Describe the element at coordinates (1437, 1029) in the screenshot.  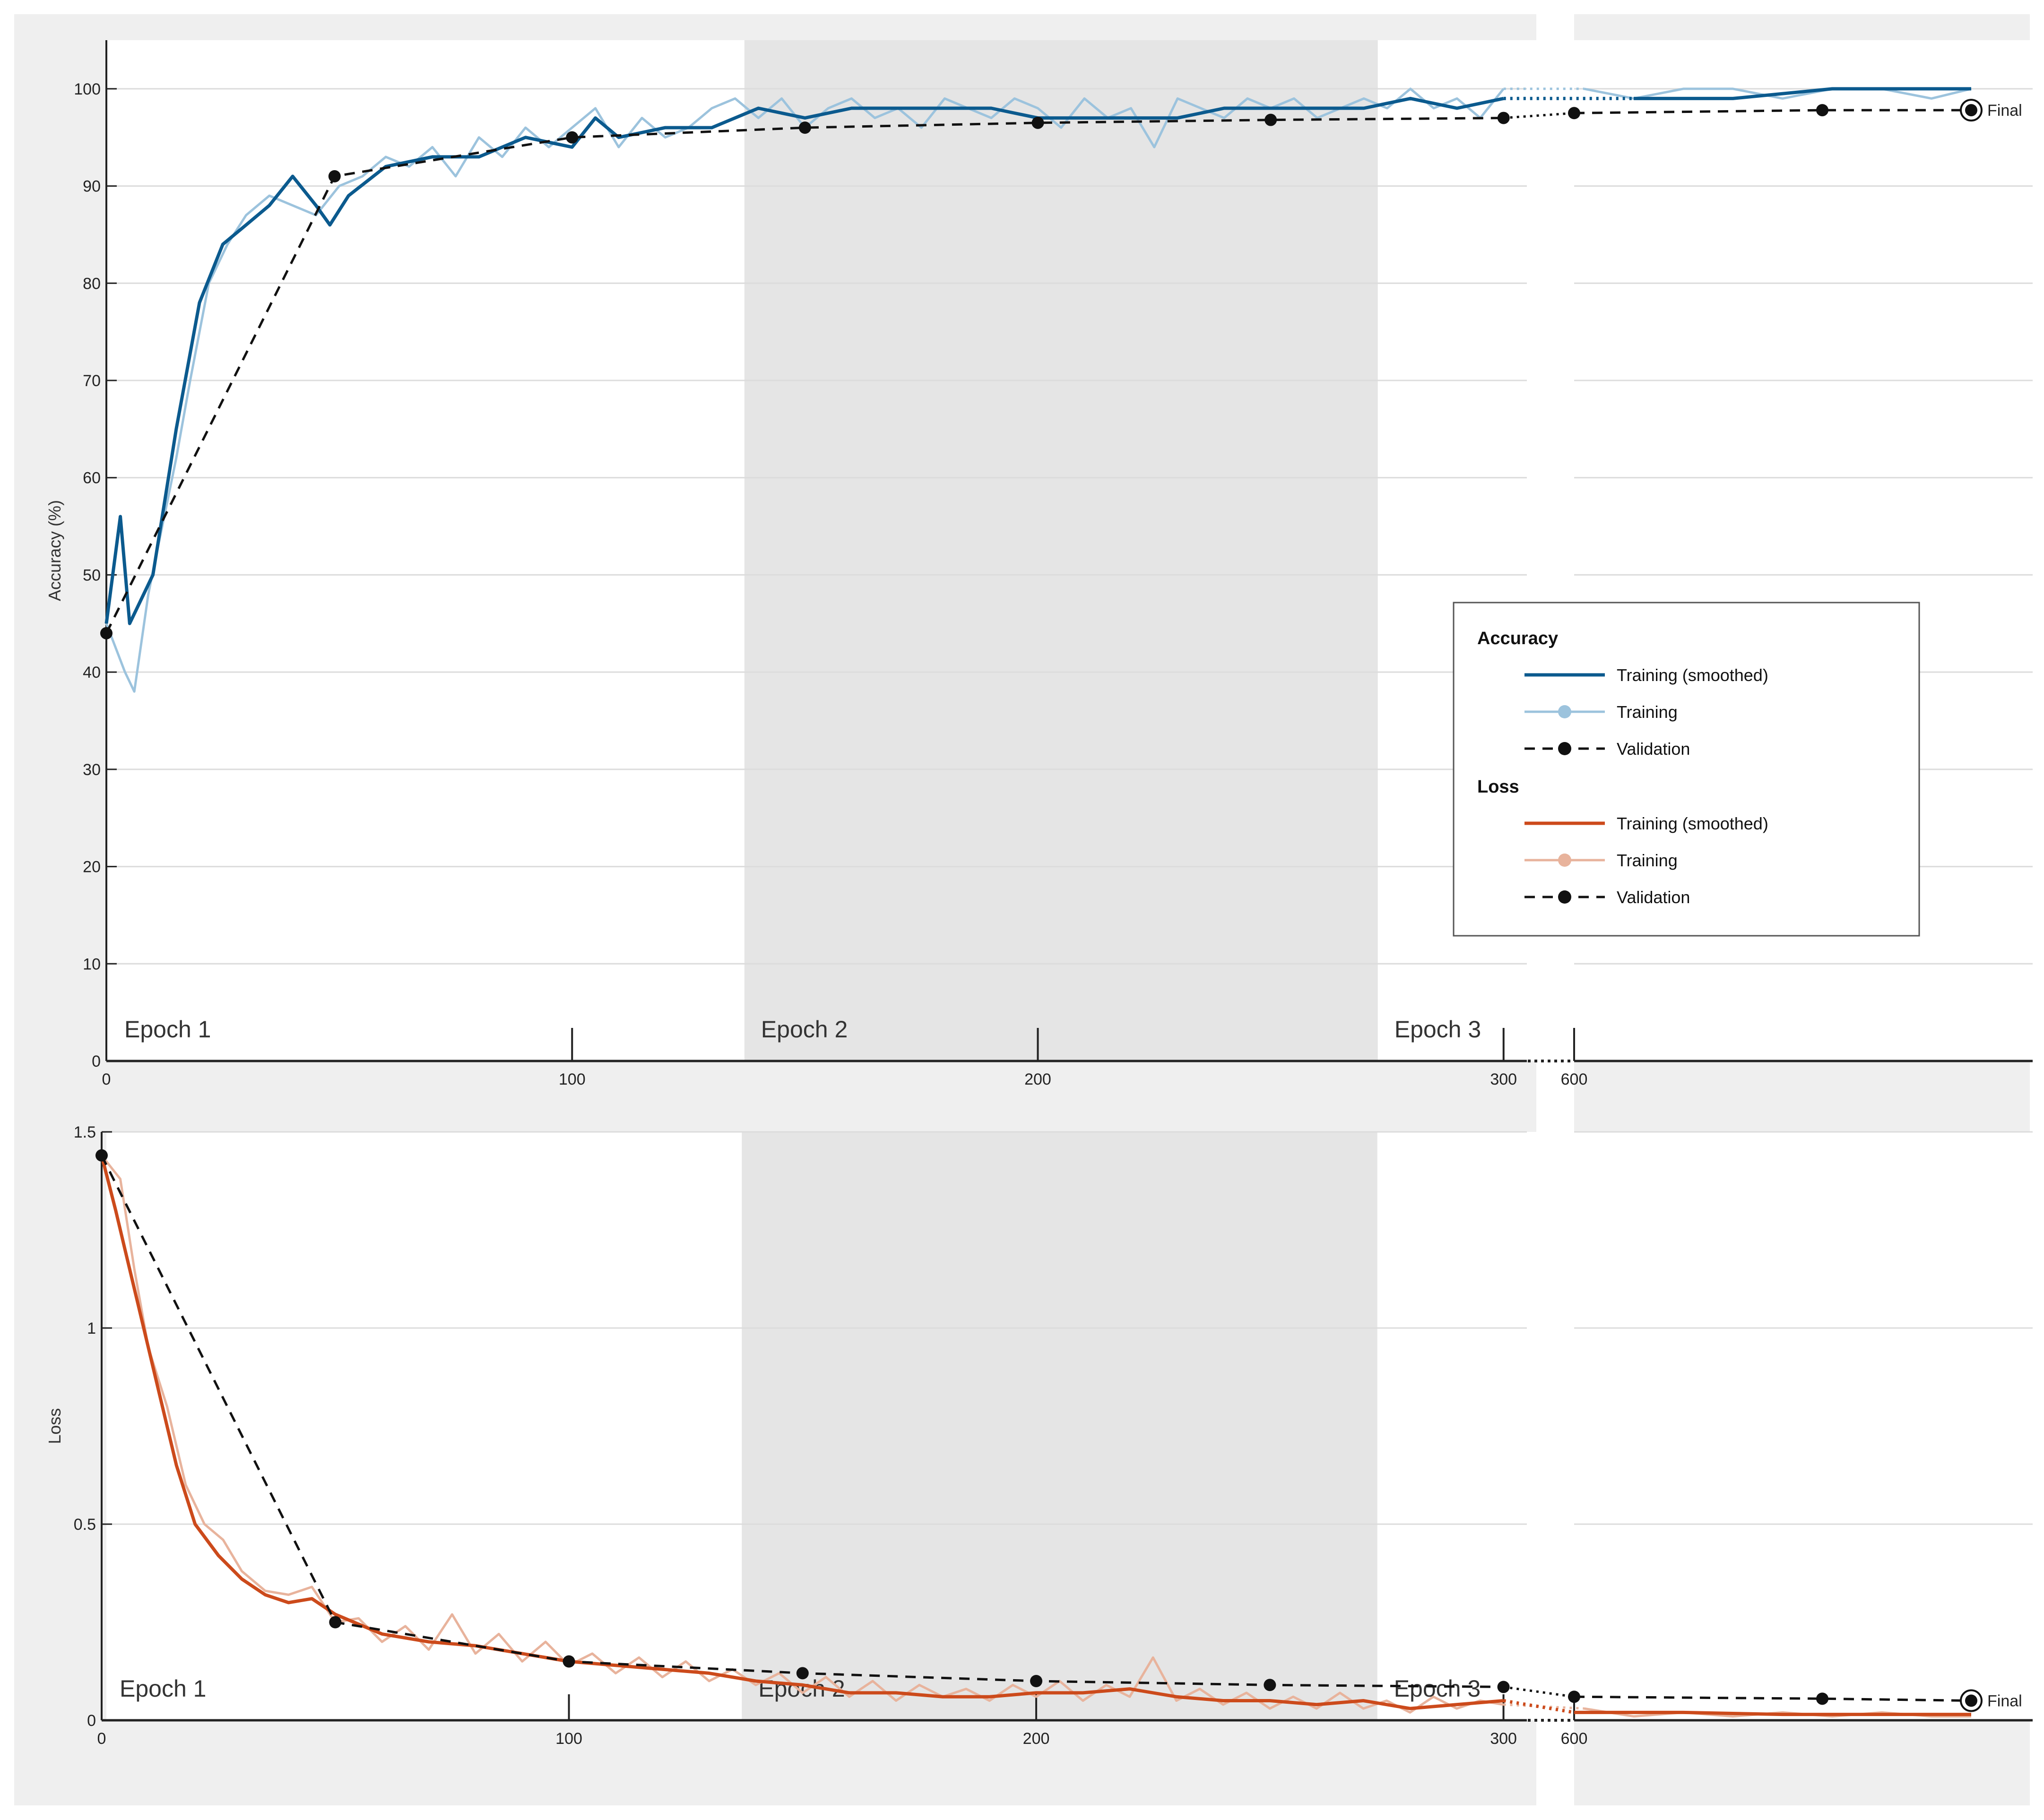
I see `epoch-label: Epoch 3` at that location.